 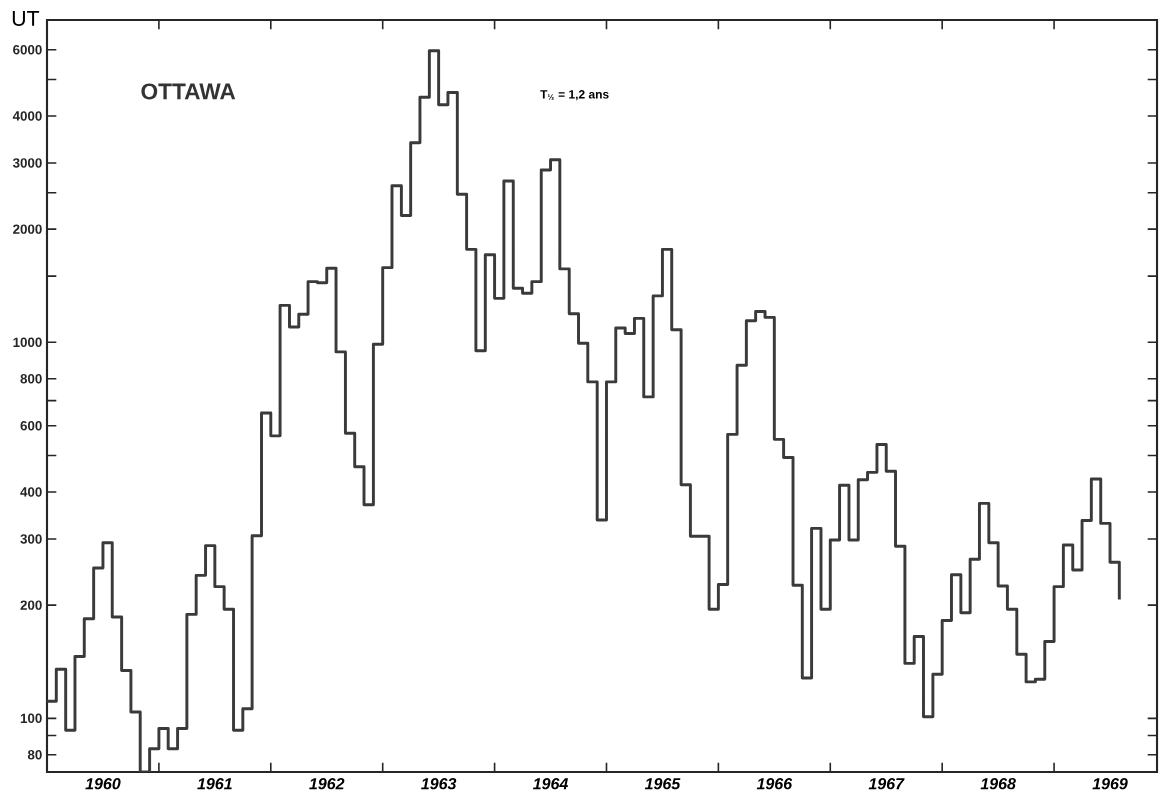 What do you see at coordinates (31, 718) in the screenshot?
I see `y-tick-label: 100` at bounding box center [31, 718].